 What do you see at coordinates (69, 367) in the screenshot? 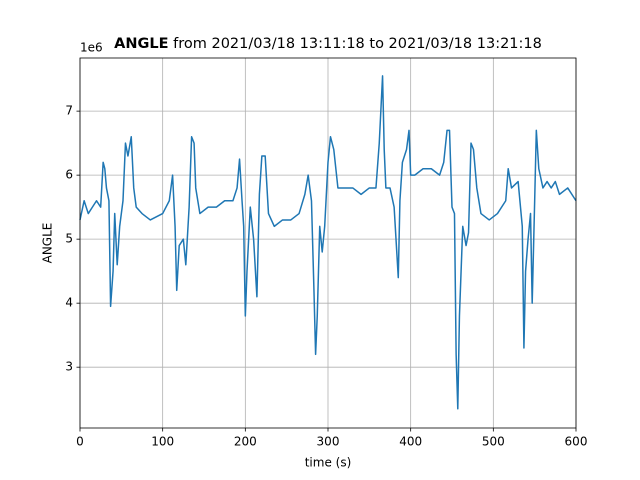
I see `y-tick-label: 3` at bounding box center [69, 367].